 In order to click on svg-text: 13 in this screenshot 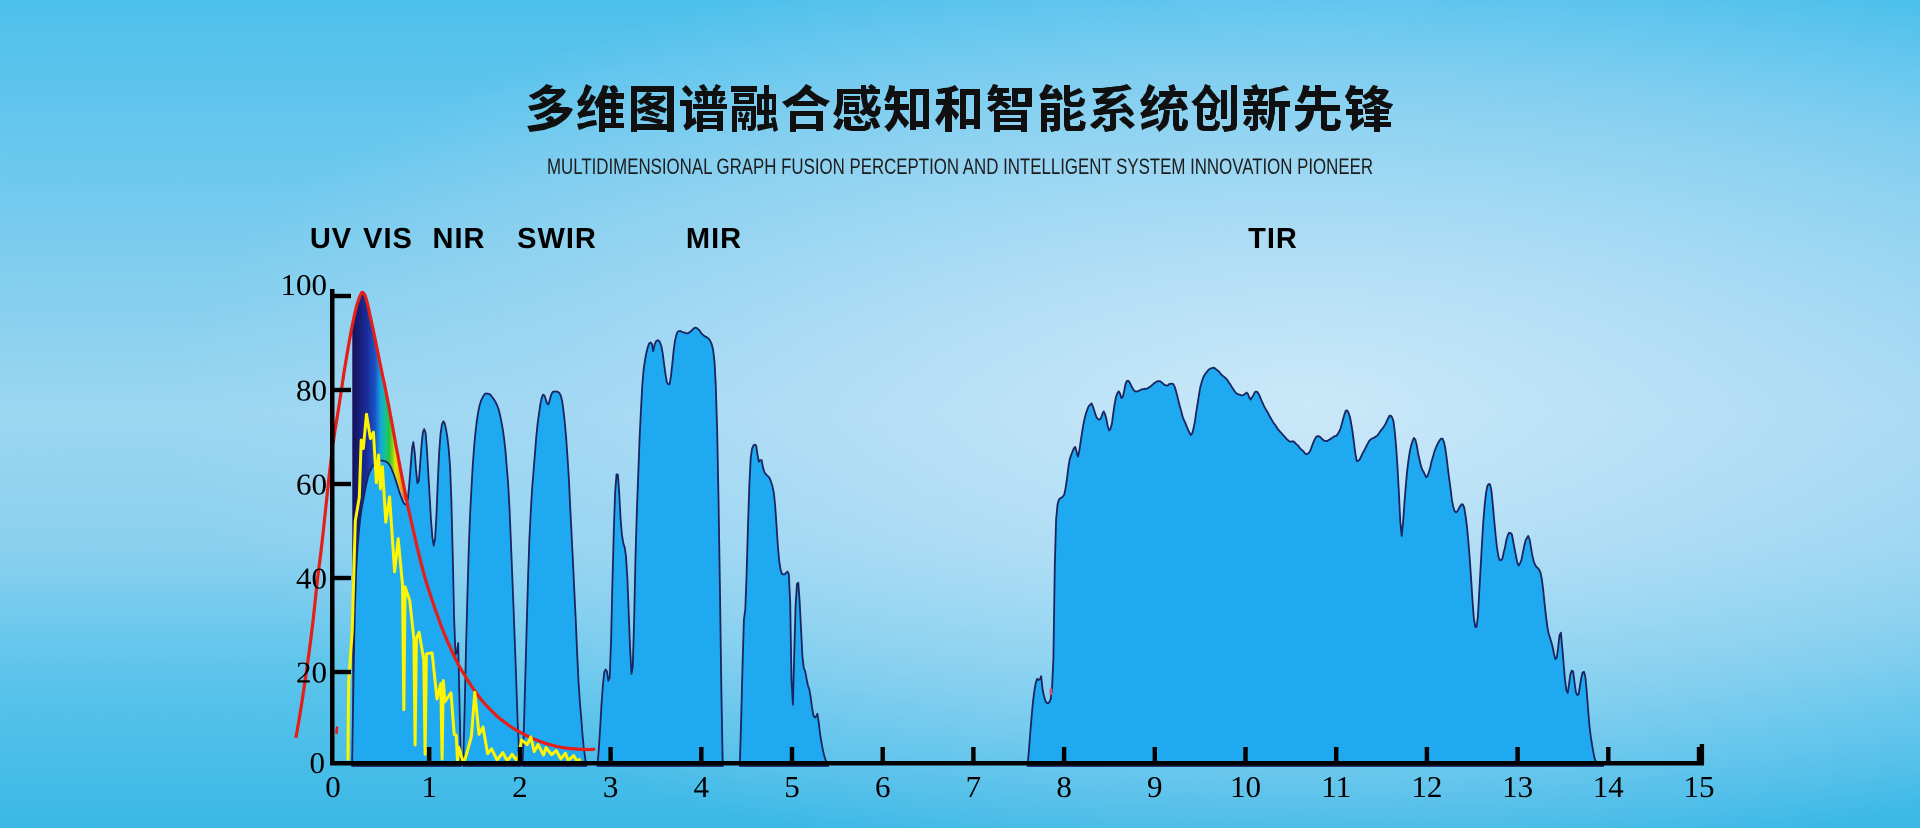, I will do `click(1517, 786)`.